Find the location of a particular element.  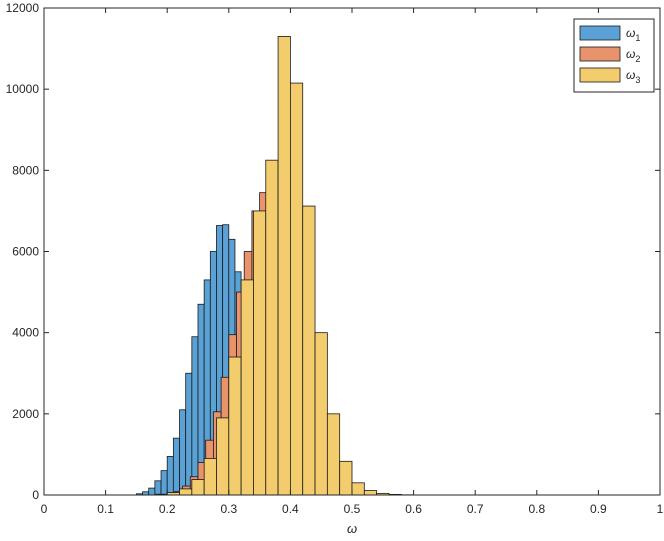

x-tick-label: 0.6 is located at coordinates (413, 509).